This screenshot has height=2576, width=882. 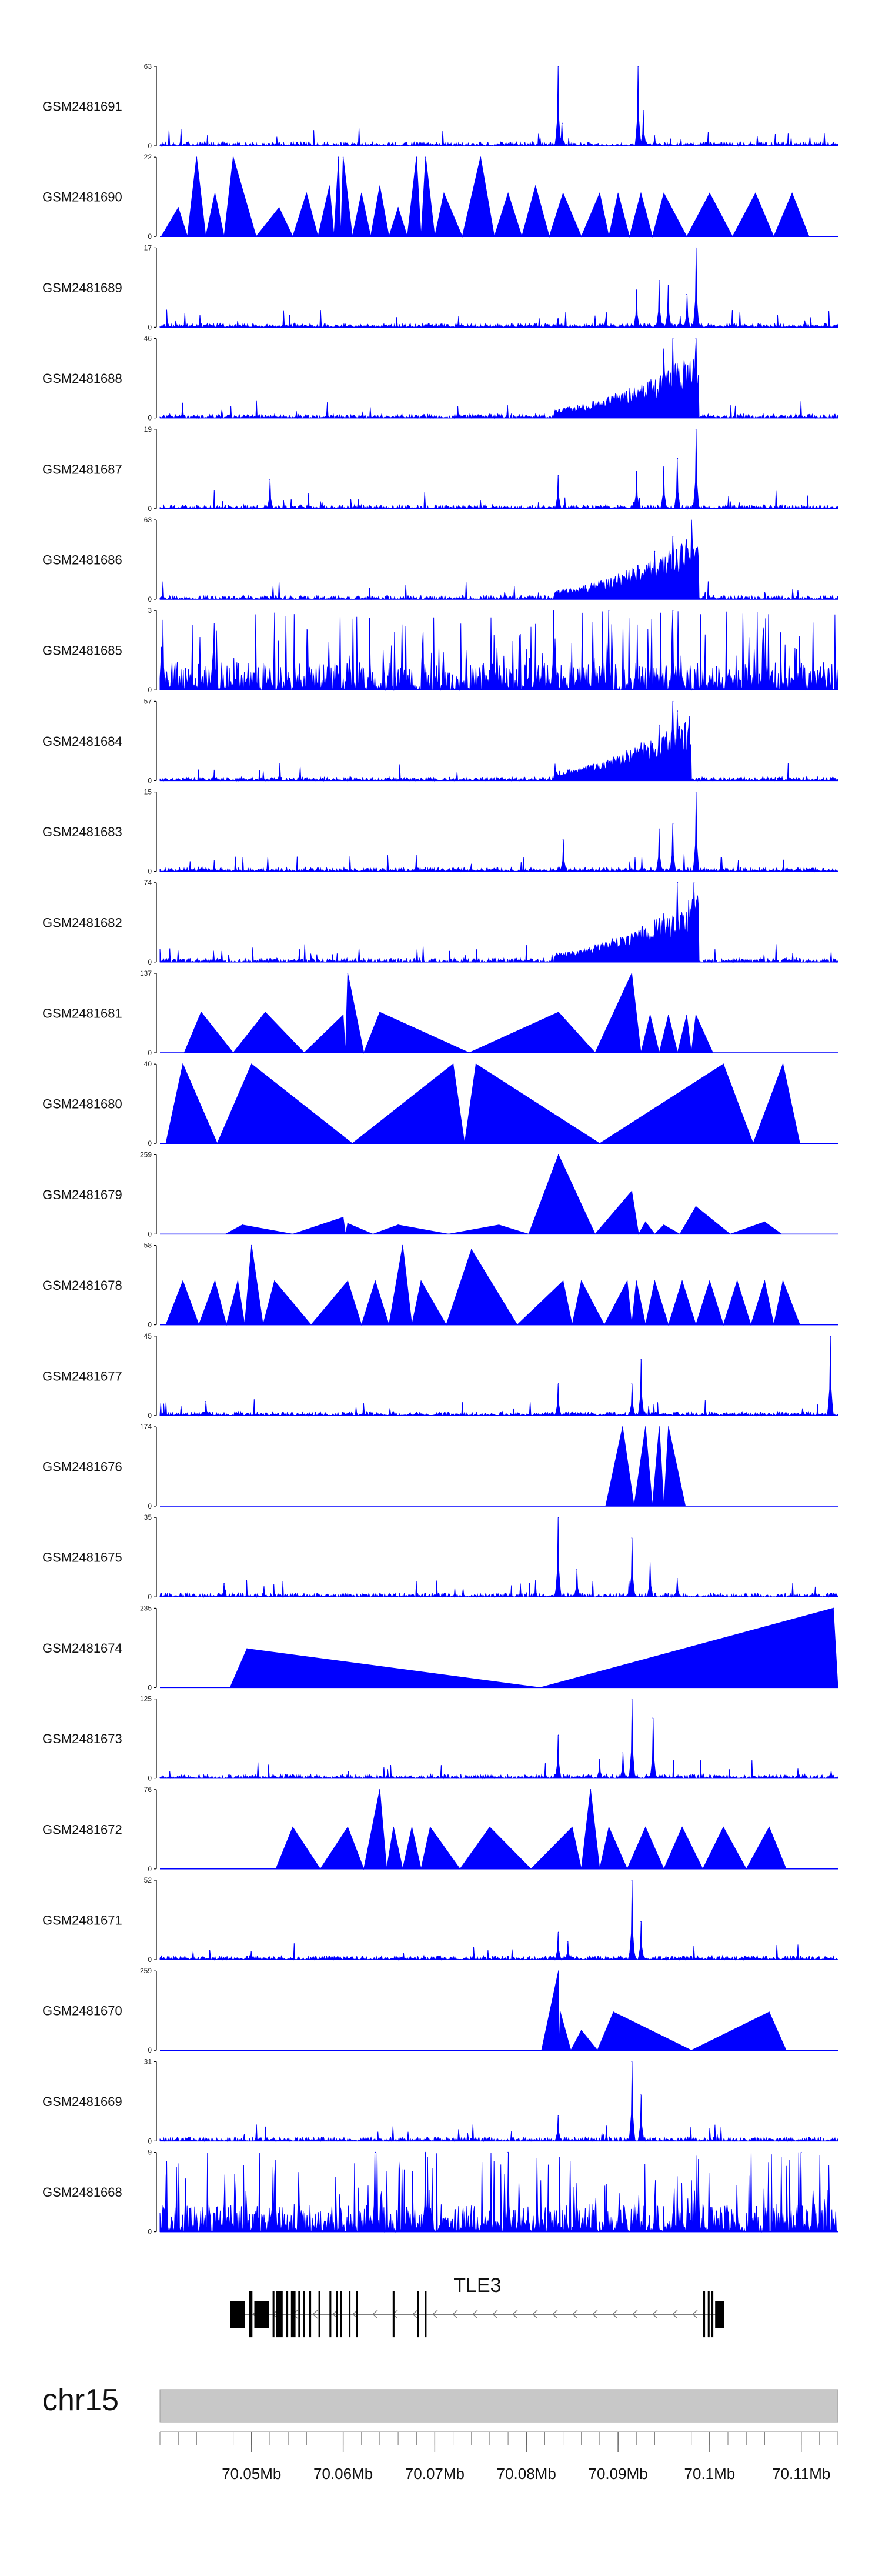 What do you see at coordinates (82, 378) in the screenshot?
I see `track-label: GSM2481688` at bounding box center [82, 378].